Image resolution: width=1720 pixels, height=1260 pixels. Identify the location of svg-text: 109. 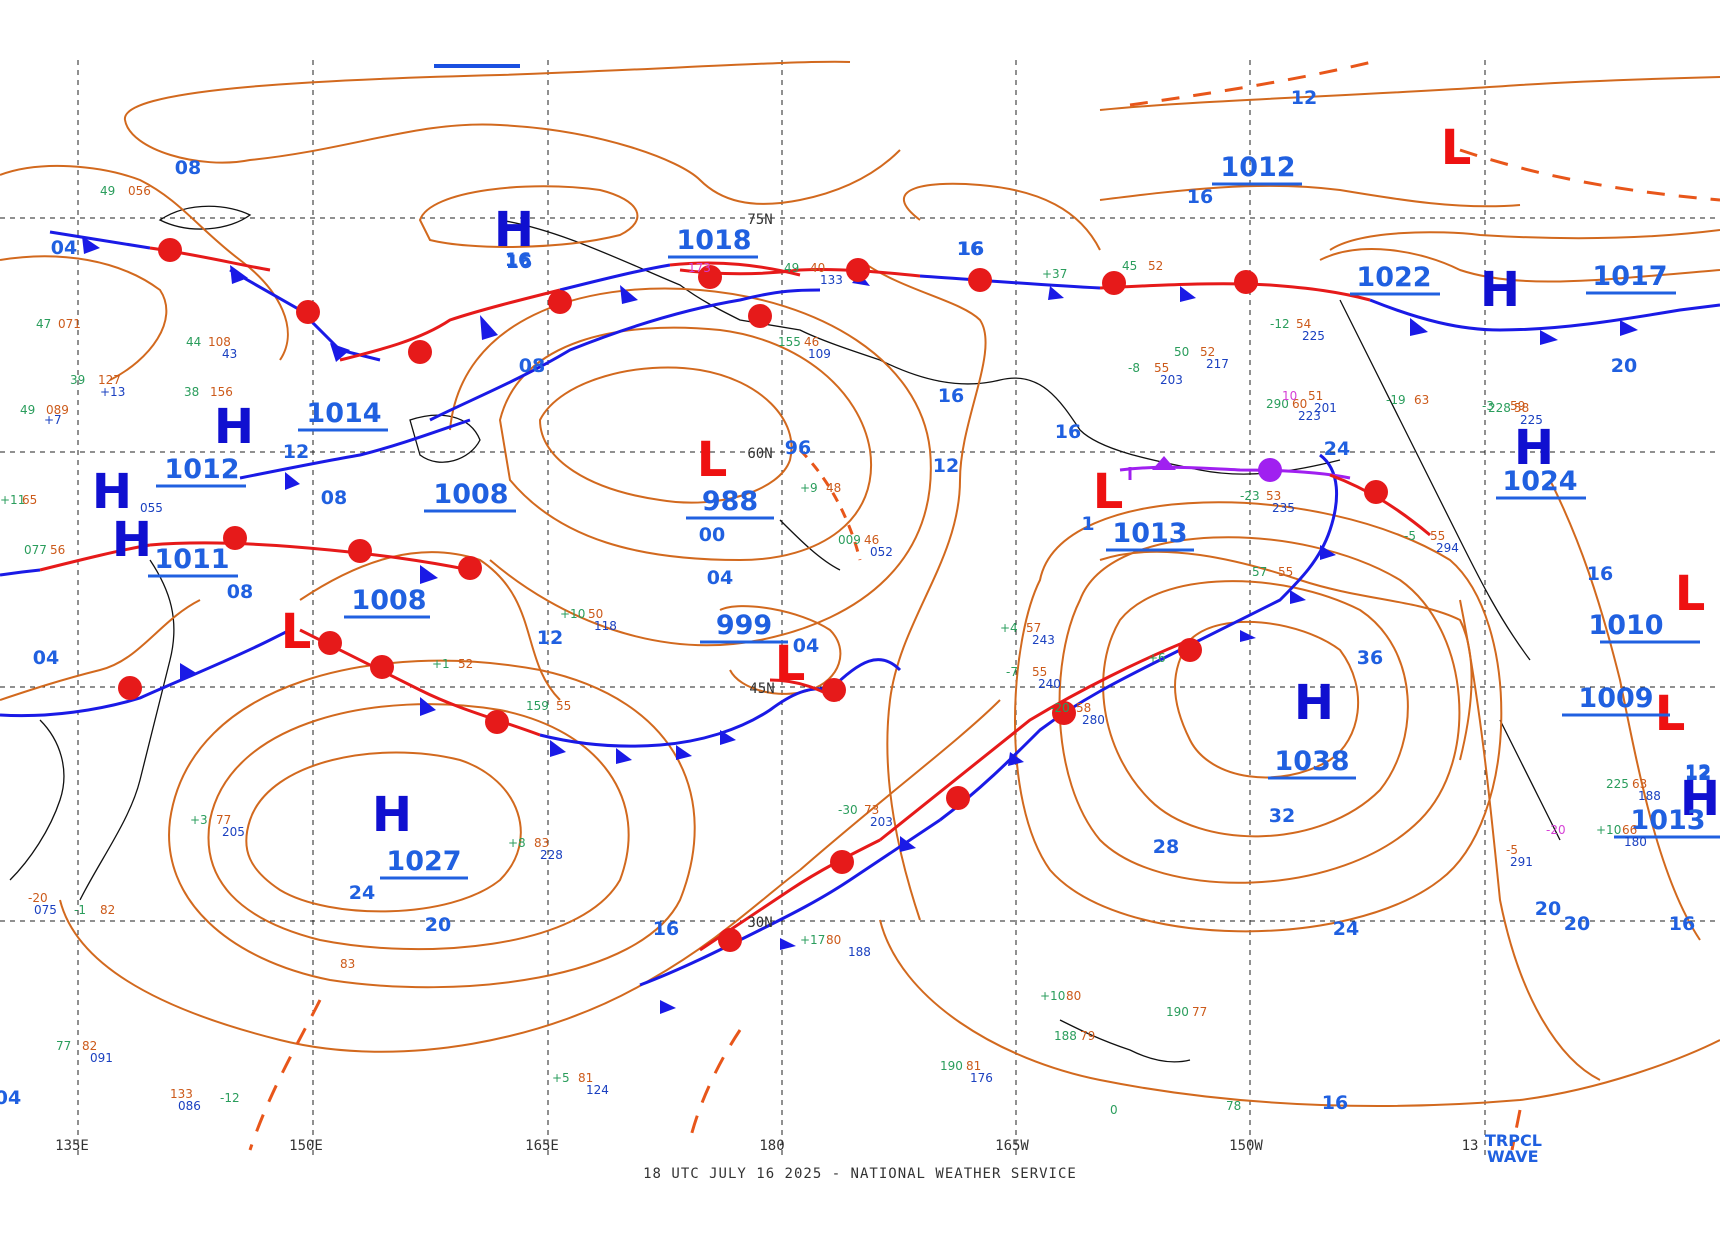
(819, 354).